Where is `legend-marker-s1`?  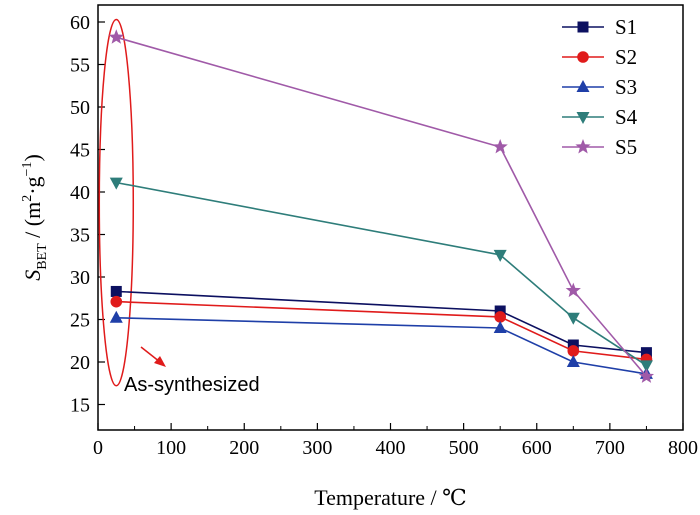 legend-marker-s1 is located at coordinates (583, 27).